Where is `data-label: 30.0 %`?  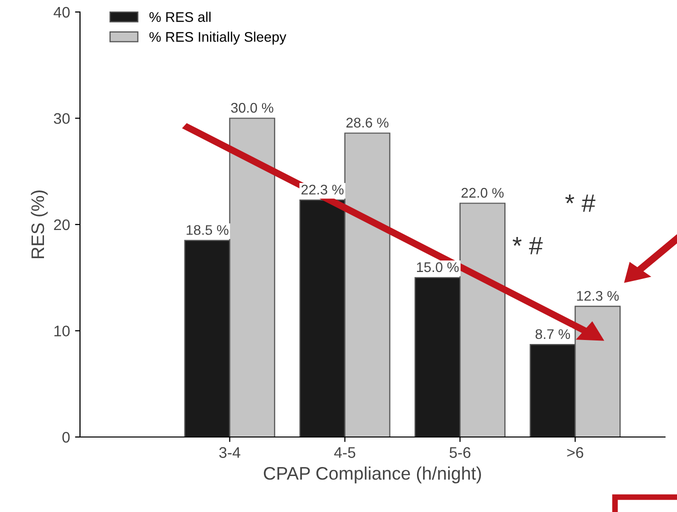
data-label: 30.0 % is located at coordinates (252, 107).